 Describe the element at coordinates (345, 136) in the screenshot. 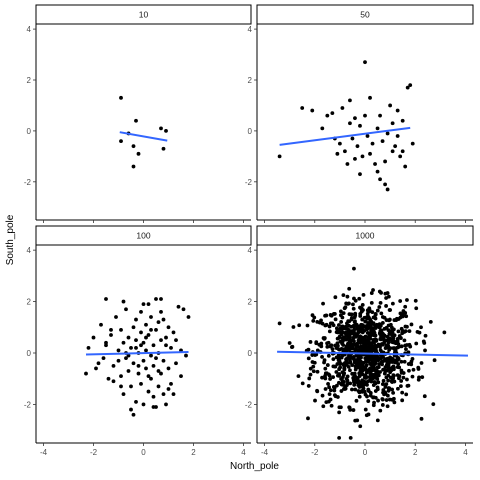

I see `regression-line` at that location.